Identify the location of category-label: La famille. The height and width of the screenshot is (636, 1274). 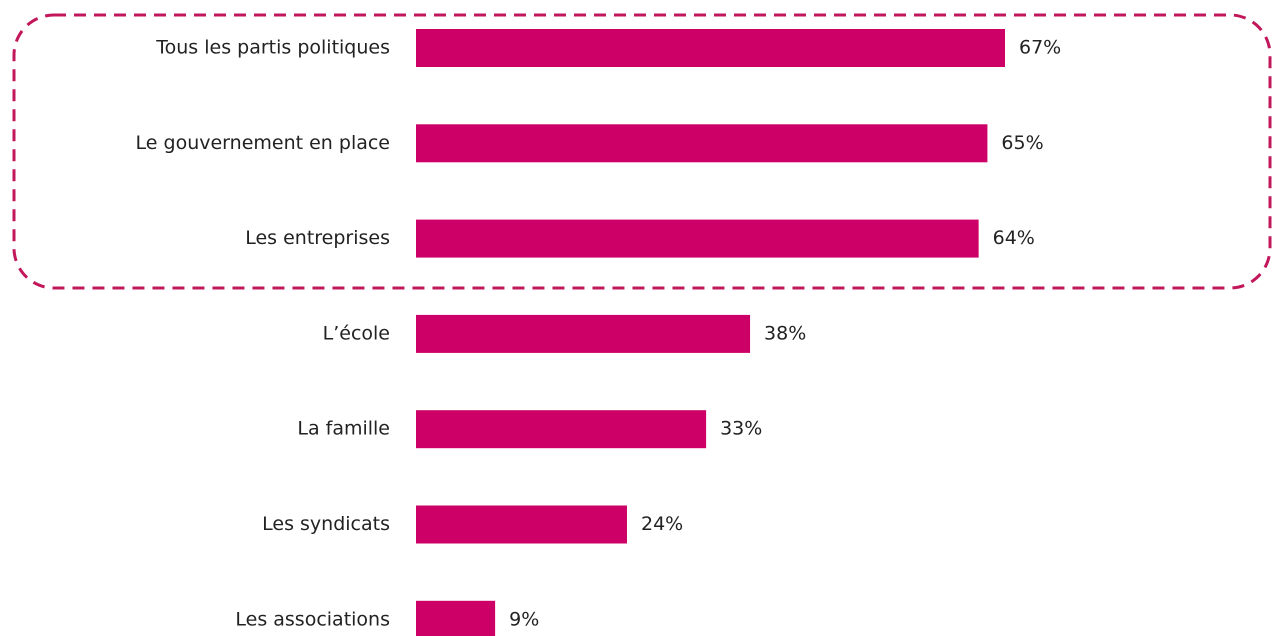
(343, 429).